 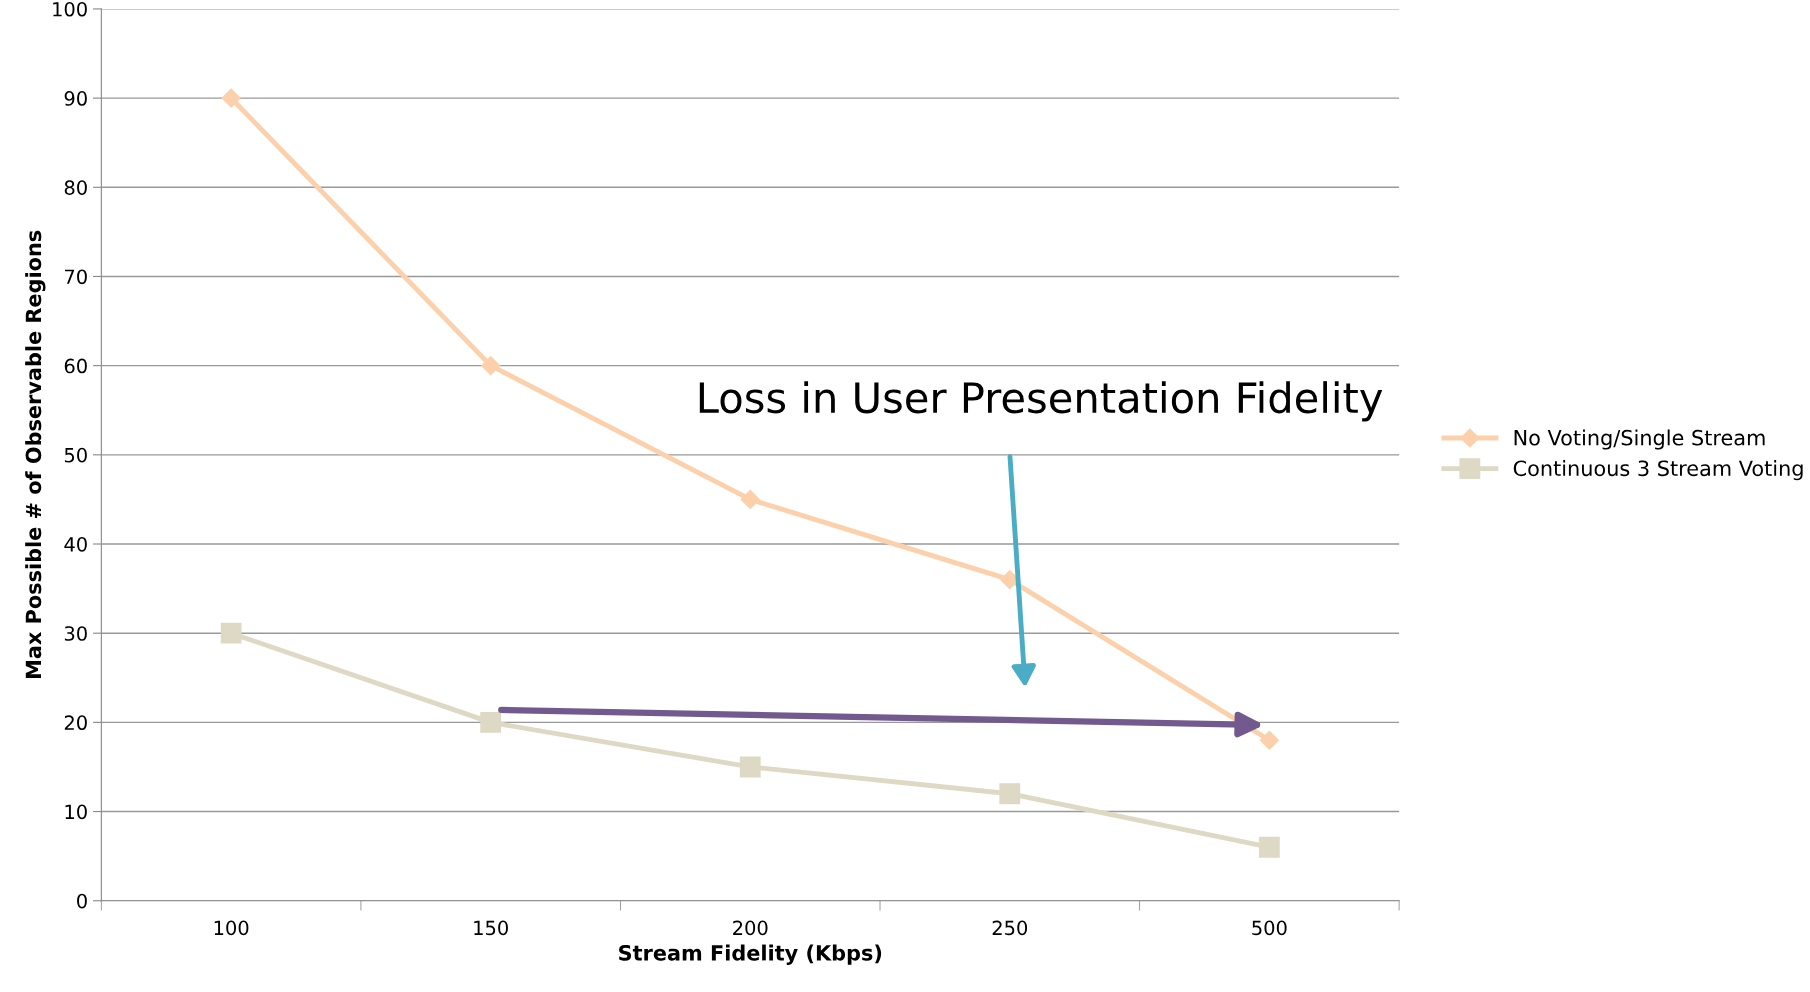 What do you see at coordinates (750, 928) in the screenshot?
I see `x-tick-label: 200` at bounding box center [750, 928].